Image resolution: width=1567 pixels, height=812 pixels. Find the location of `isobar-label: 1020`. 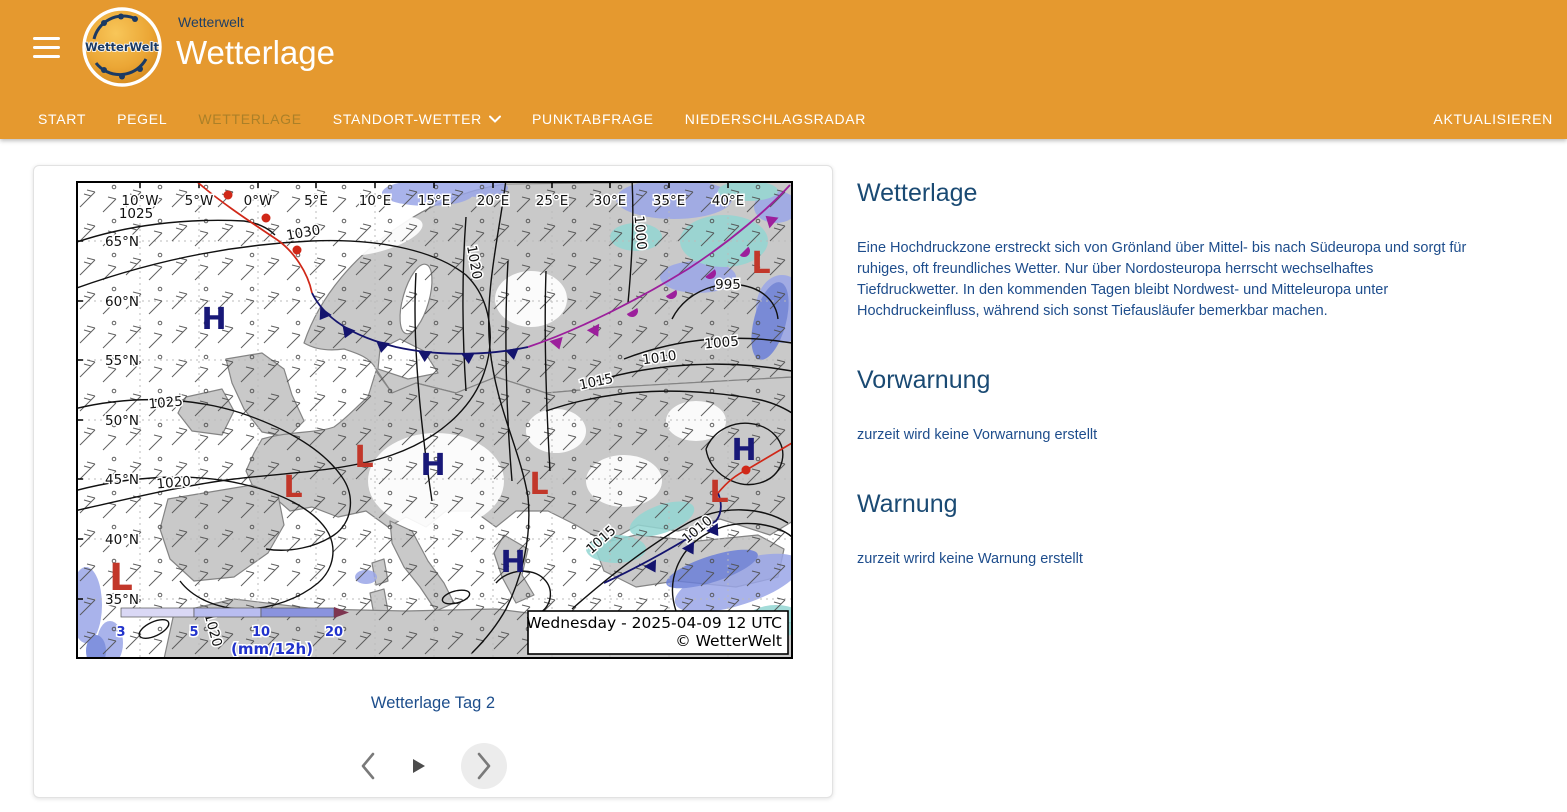

isobar-label: 1020 is located at coordinates (174, 483).